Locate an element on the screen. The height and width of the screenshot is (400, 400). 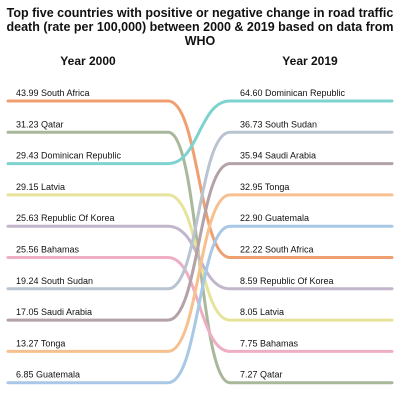
label-2019-republic-of-korea: 8.59 Republic Of Korea is located at coordinates (287, 281).